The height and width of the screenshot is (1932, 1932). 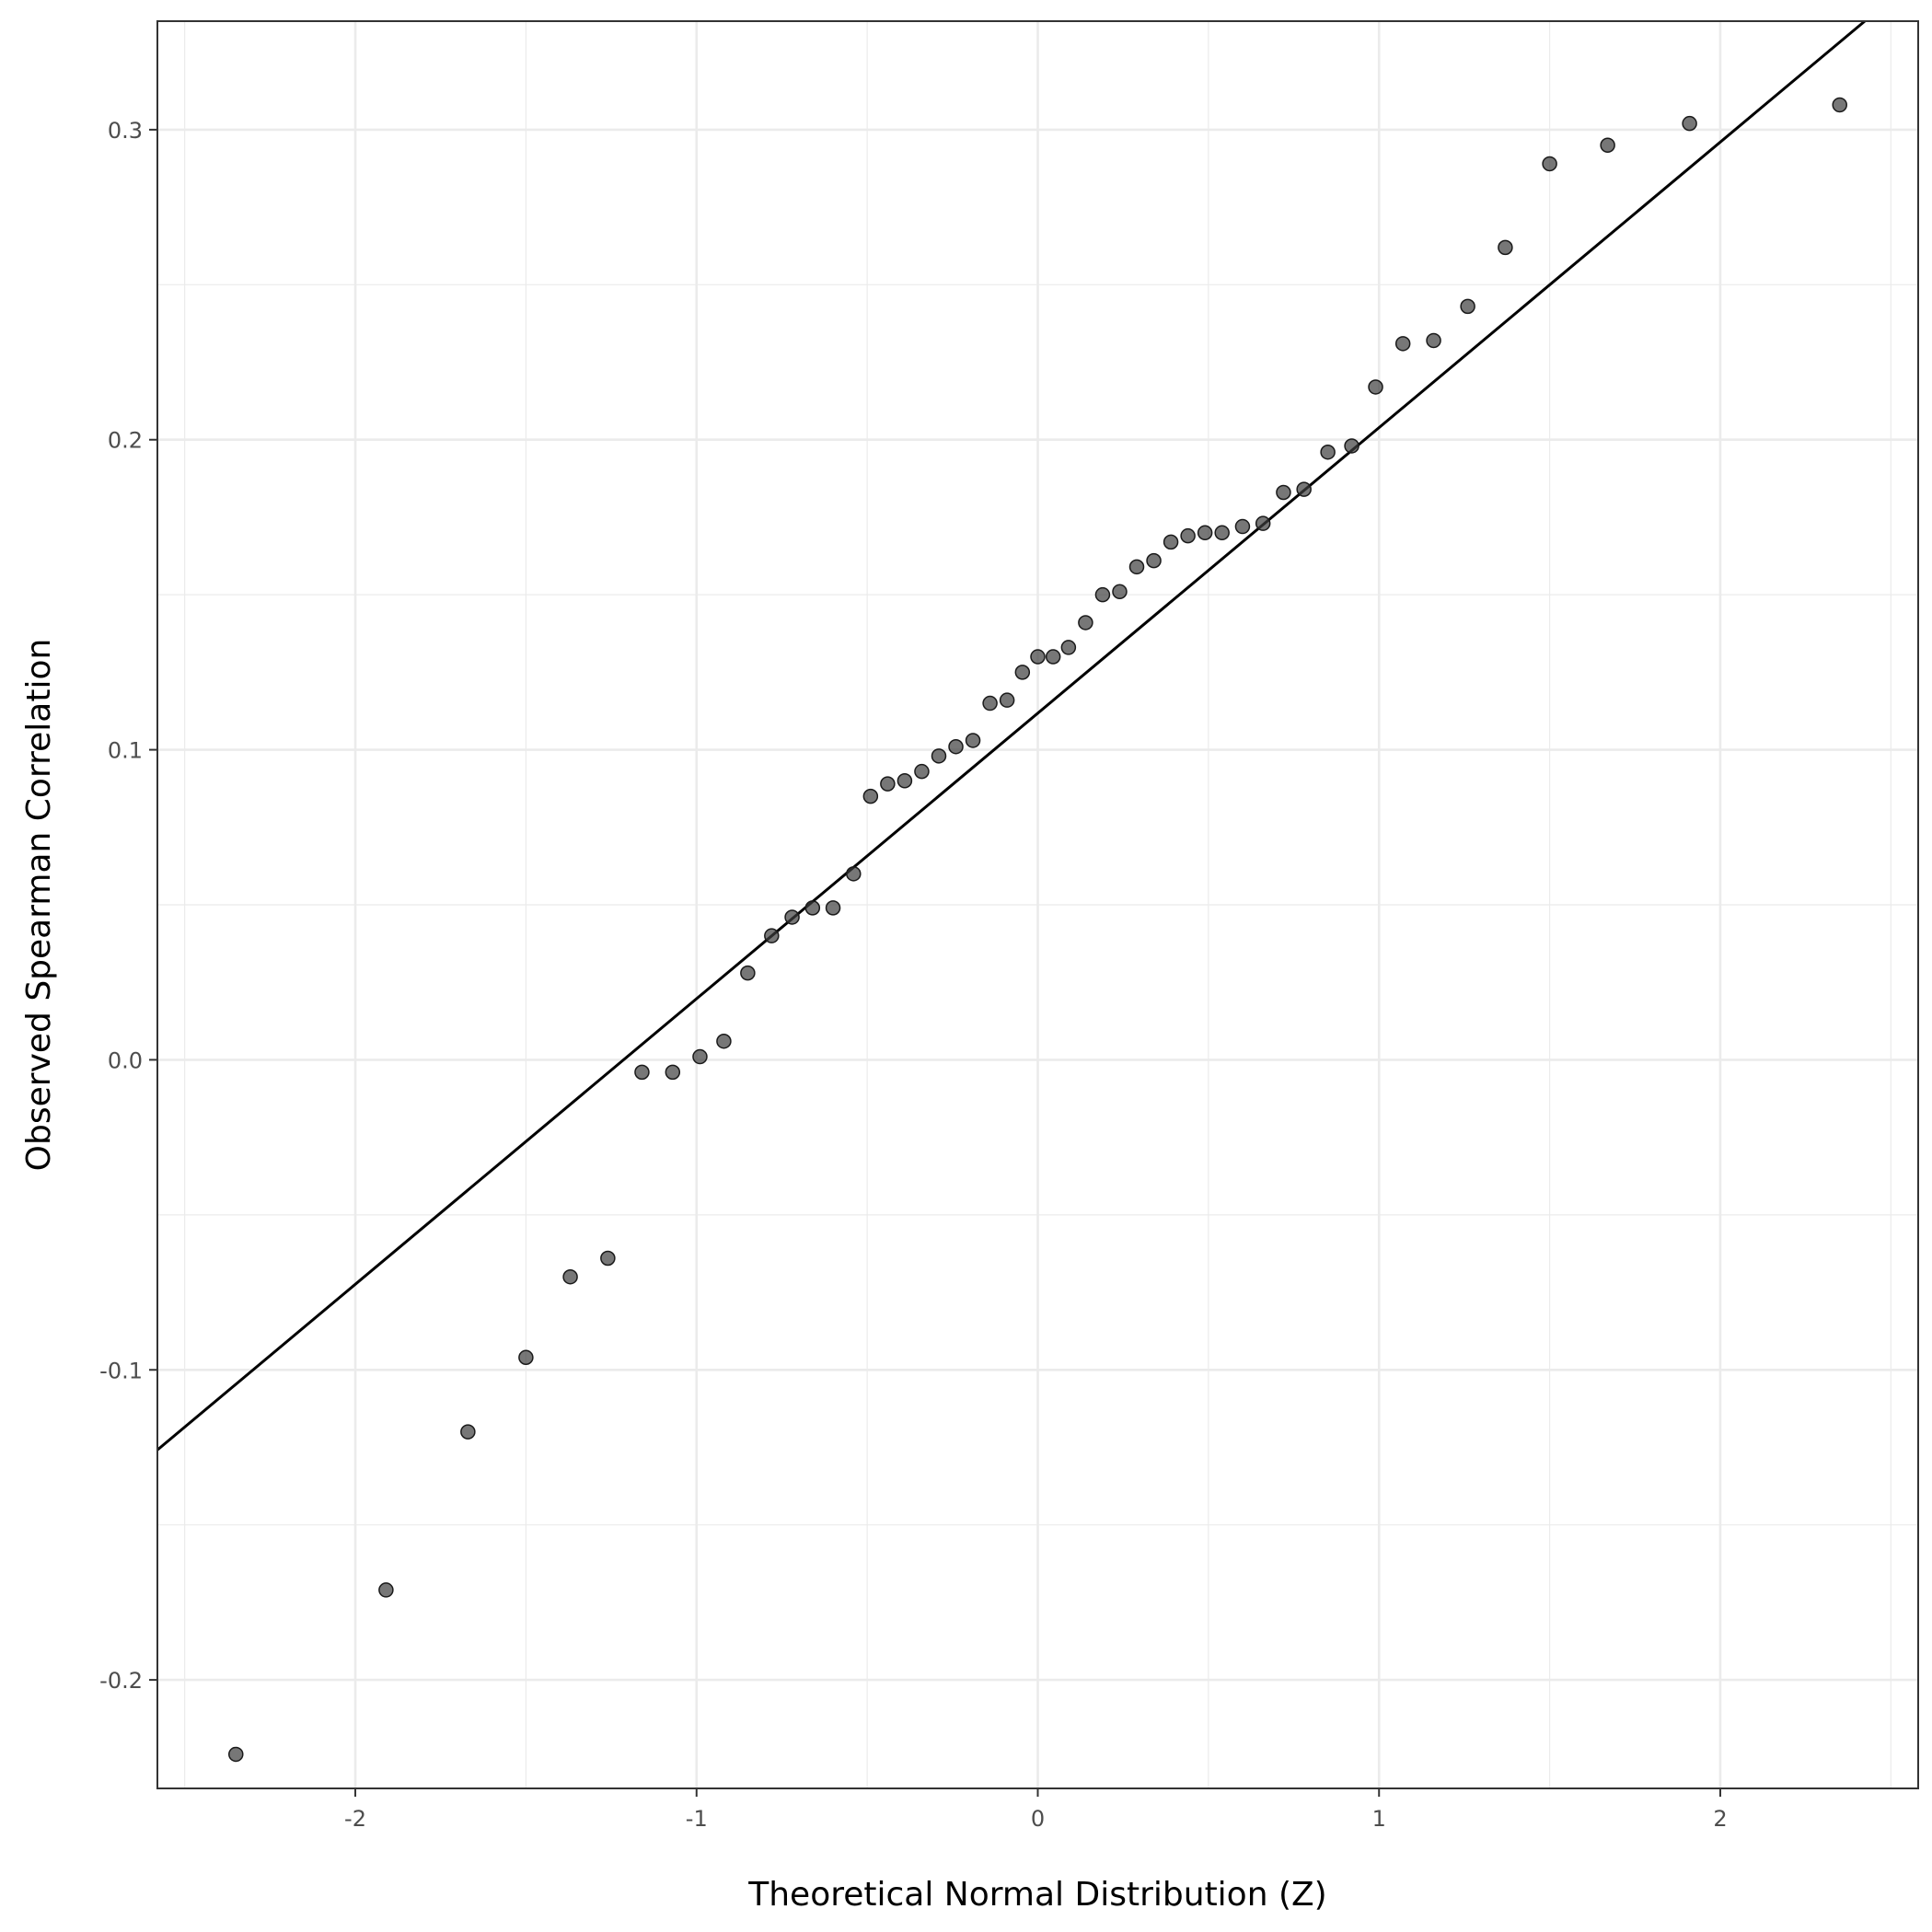 What do you see at coordinates (121, 1681) in the screenshot?
I see `y-tick-label: -0.2` at bounding box center [121, 1681].